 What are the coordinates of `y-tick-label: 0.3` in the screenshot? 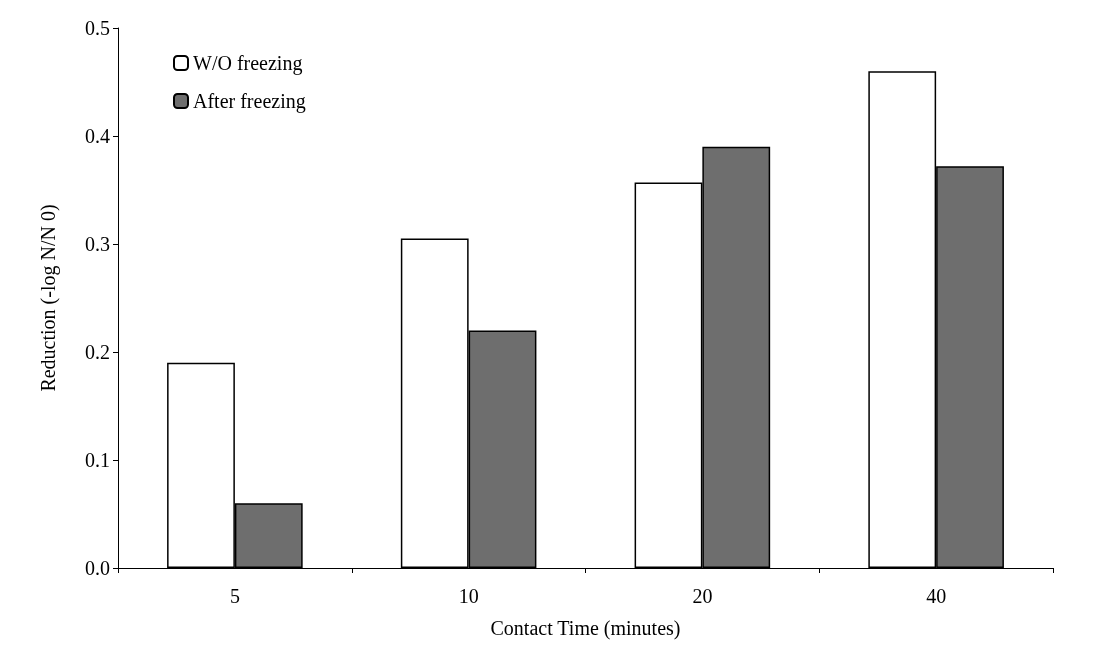 It's located at (97, 244).